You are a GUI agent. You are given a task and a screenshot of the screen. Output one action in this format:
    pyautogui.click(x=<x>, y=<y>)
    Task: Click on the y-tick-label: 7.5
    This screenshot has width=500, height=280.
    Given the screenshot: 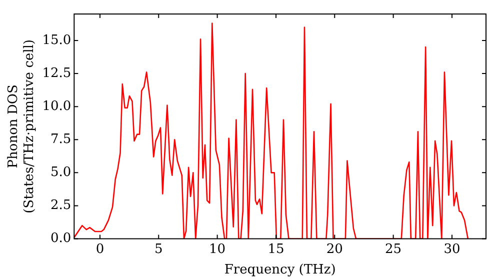 What is the action you would take?
    pyautogui.click(x=61, y=139)
    